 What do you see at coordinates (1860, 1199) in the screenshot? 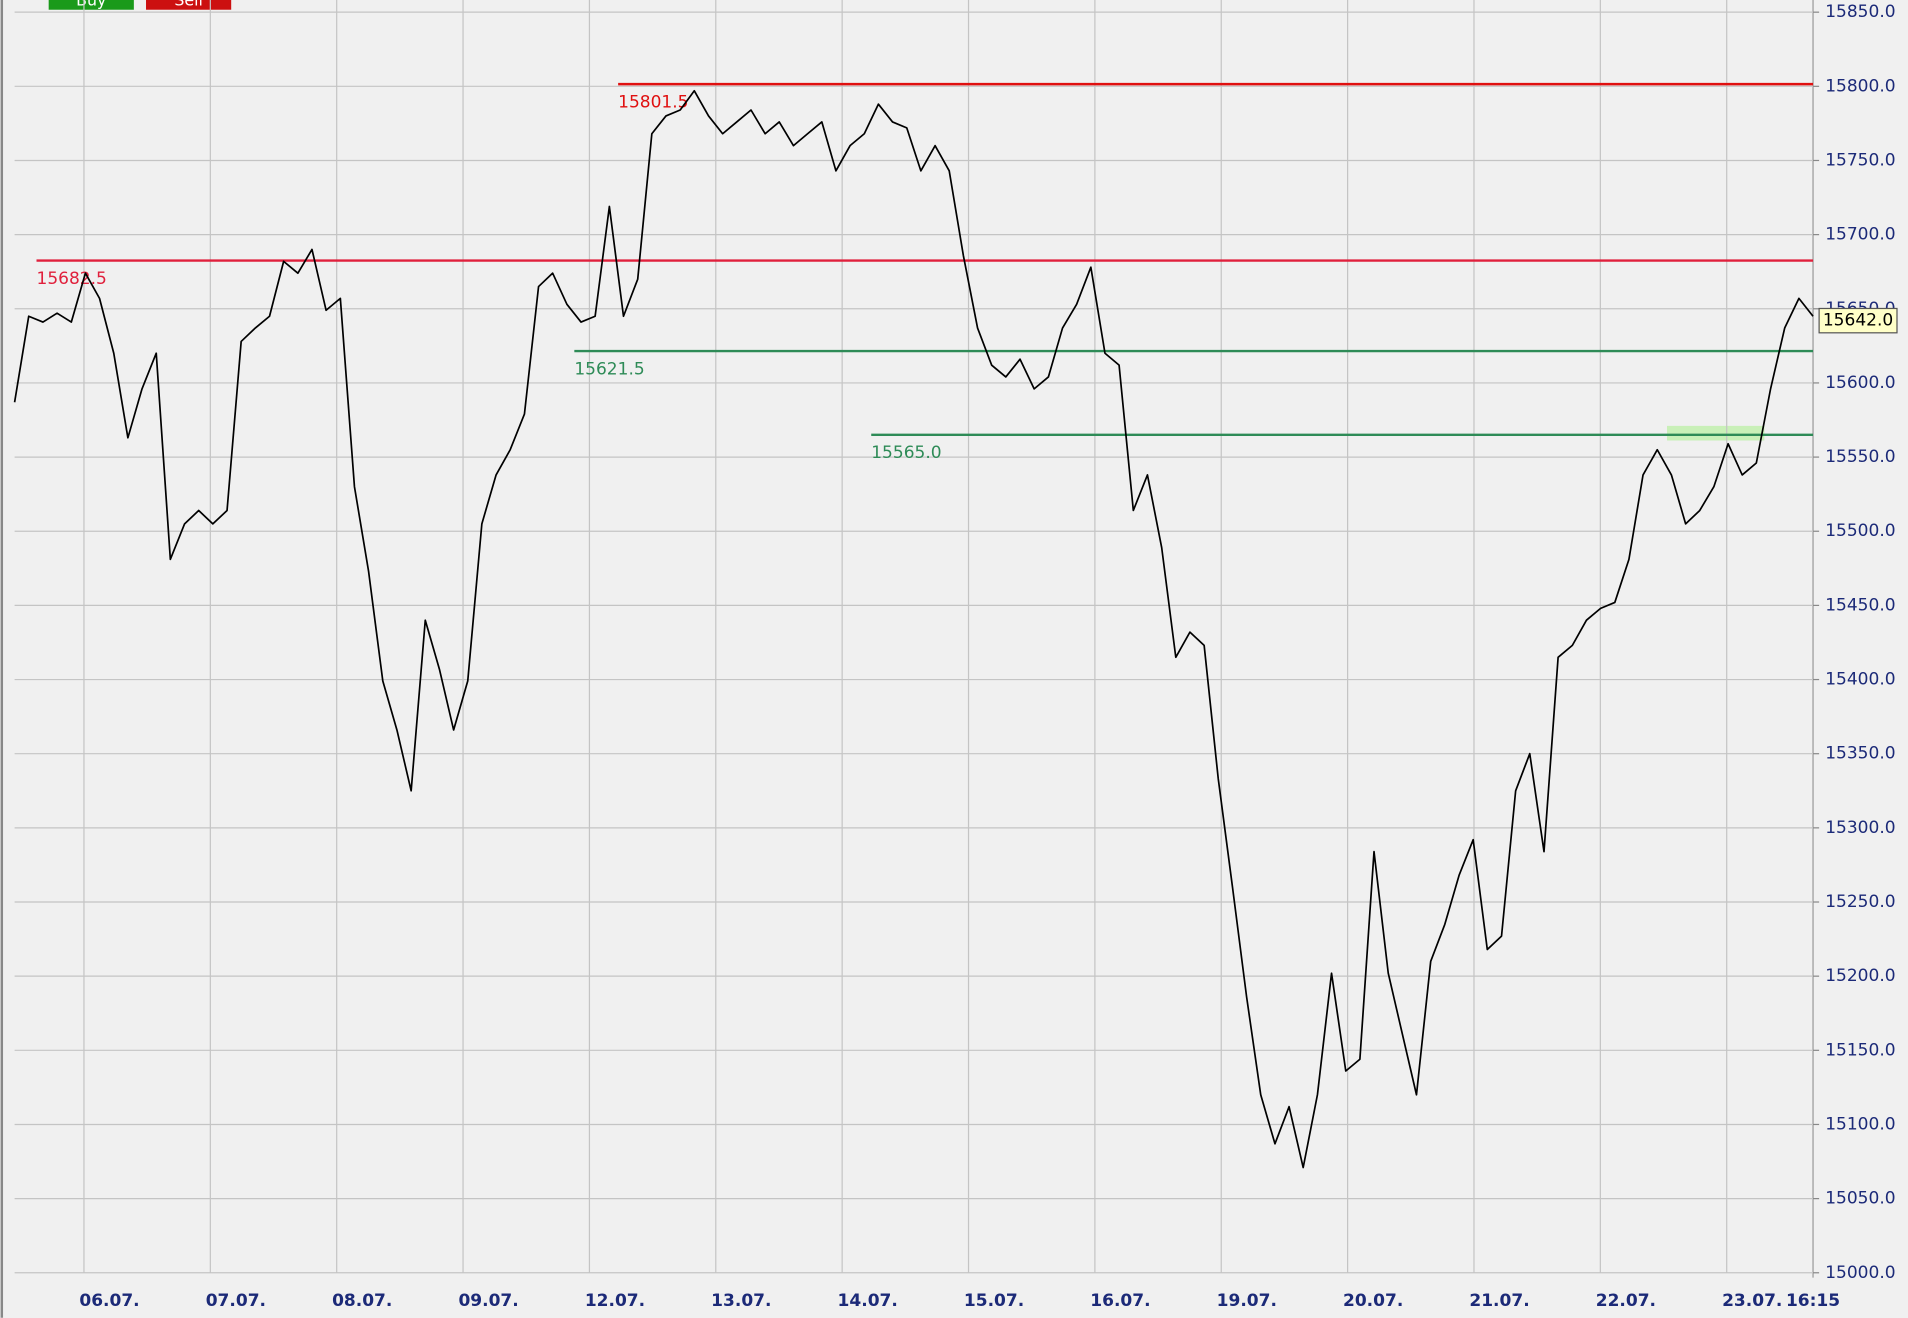
I see `y-tick-label: 15050.0` at bounding box center [1860, 1199].